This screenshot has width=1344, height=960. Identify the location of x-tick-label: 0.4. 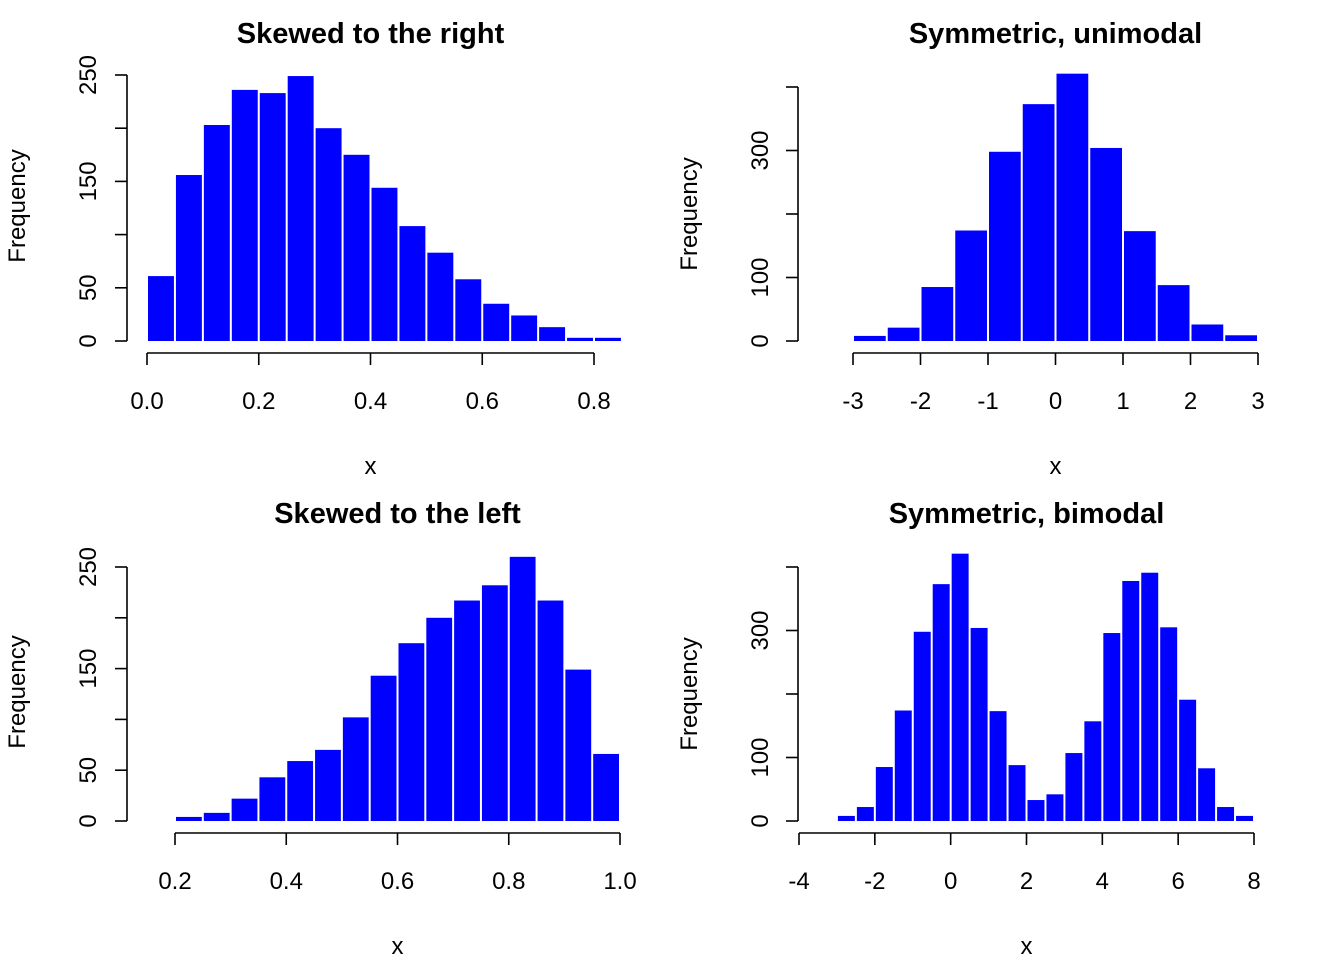
(370, 401).